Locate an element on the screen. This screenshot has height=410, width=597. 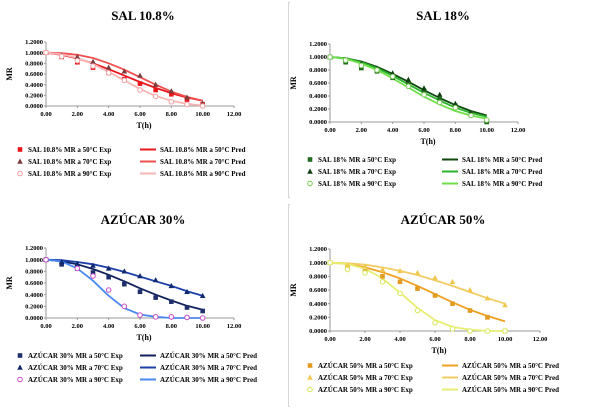
legend-entry: AZÚCAR 50% MR a 50°C Pred is located at coordinates (510, 366).